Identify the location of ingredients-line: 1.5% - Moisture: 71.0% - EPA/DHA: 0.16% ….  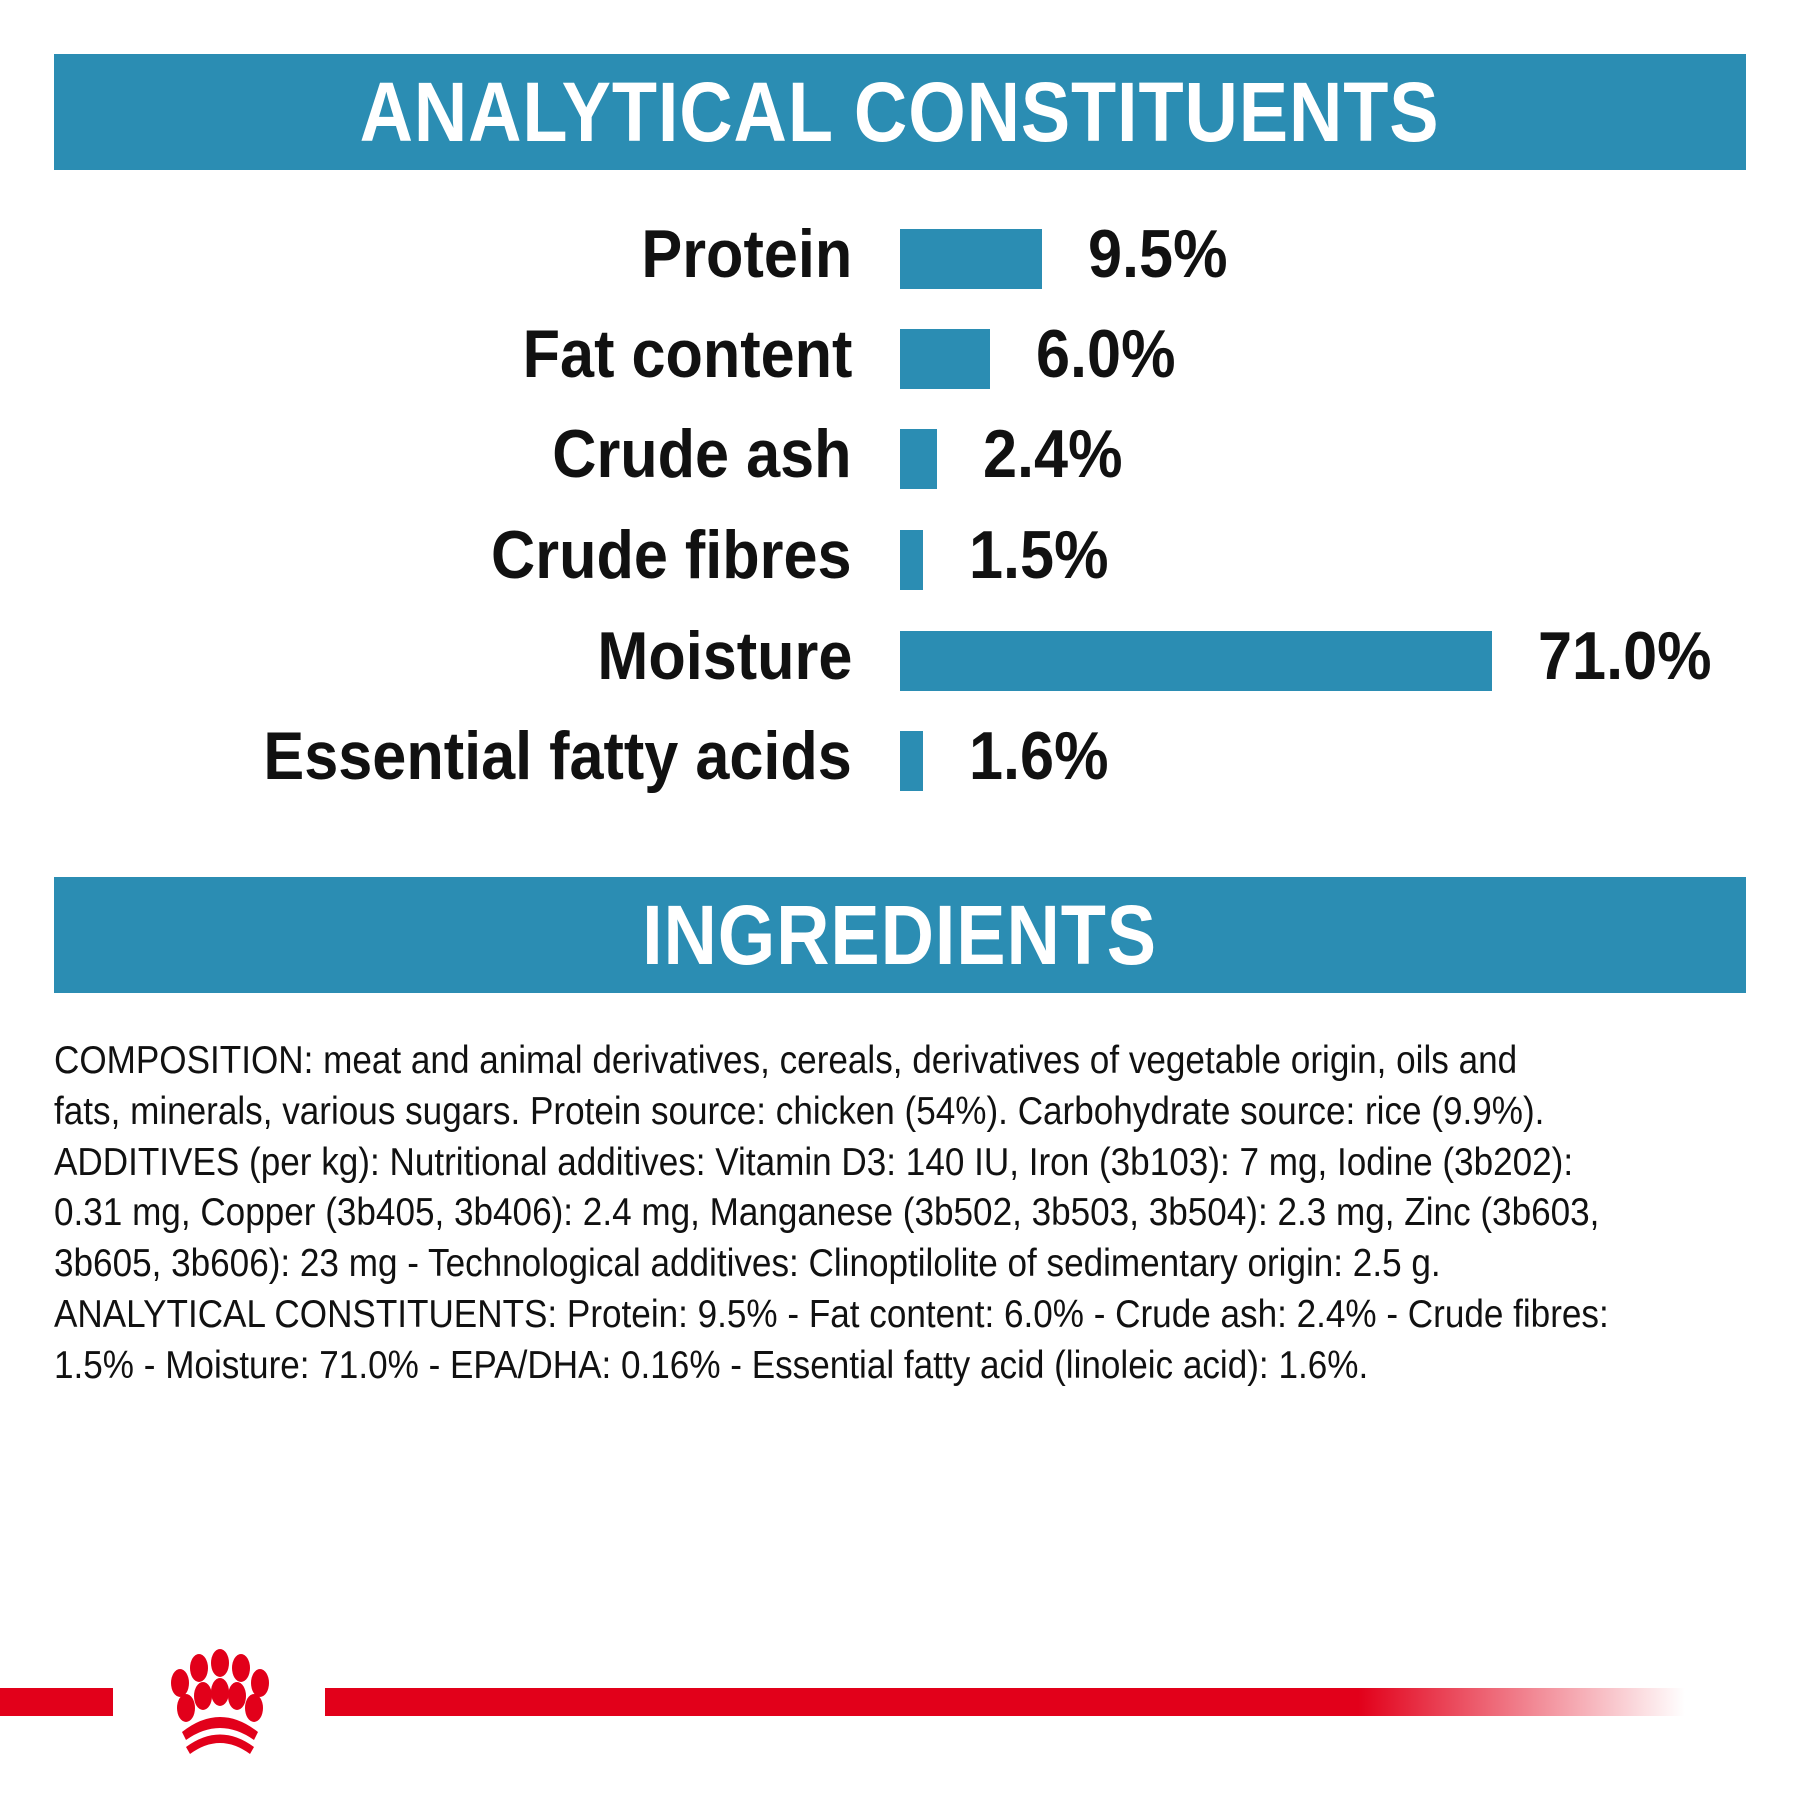
(711, 1365).